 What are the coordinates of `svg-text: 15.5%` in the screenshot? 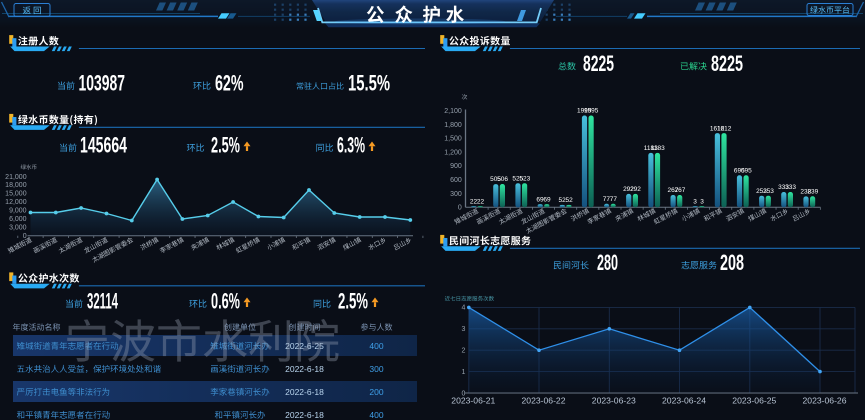 It's located at (369, 83).